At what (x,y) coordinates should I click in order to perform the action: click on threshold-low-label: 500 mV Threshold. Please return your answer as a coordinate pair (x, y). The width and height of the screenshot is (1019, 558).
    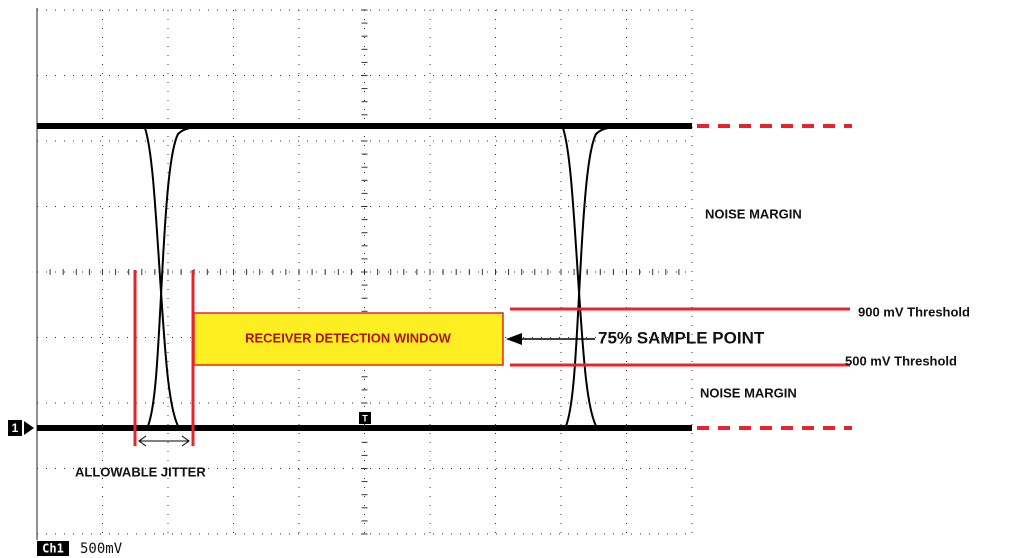
    Looking at the image, I should click on (901, 360).